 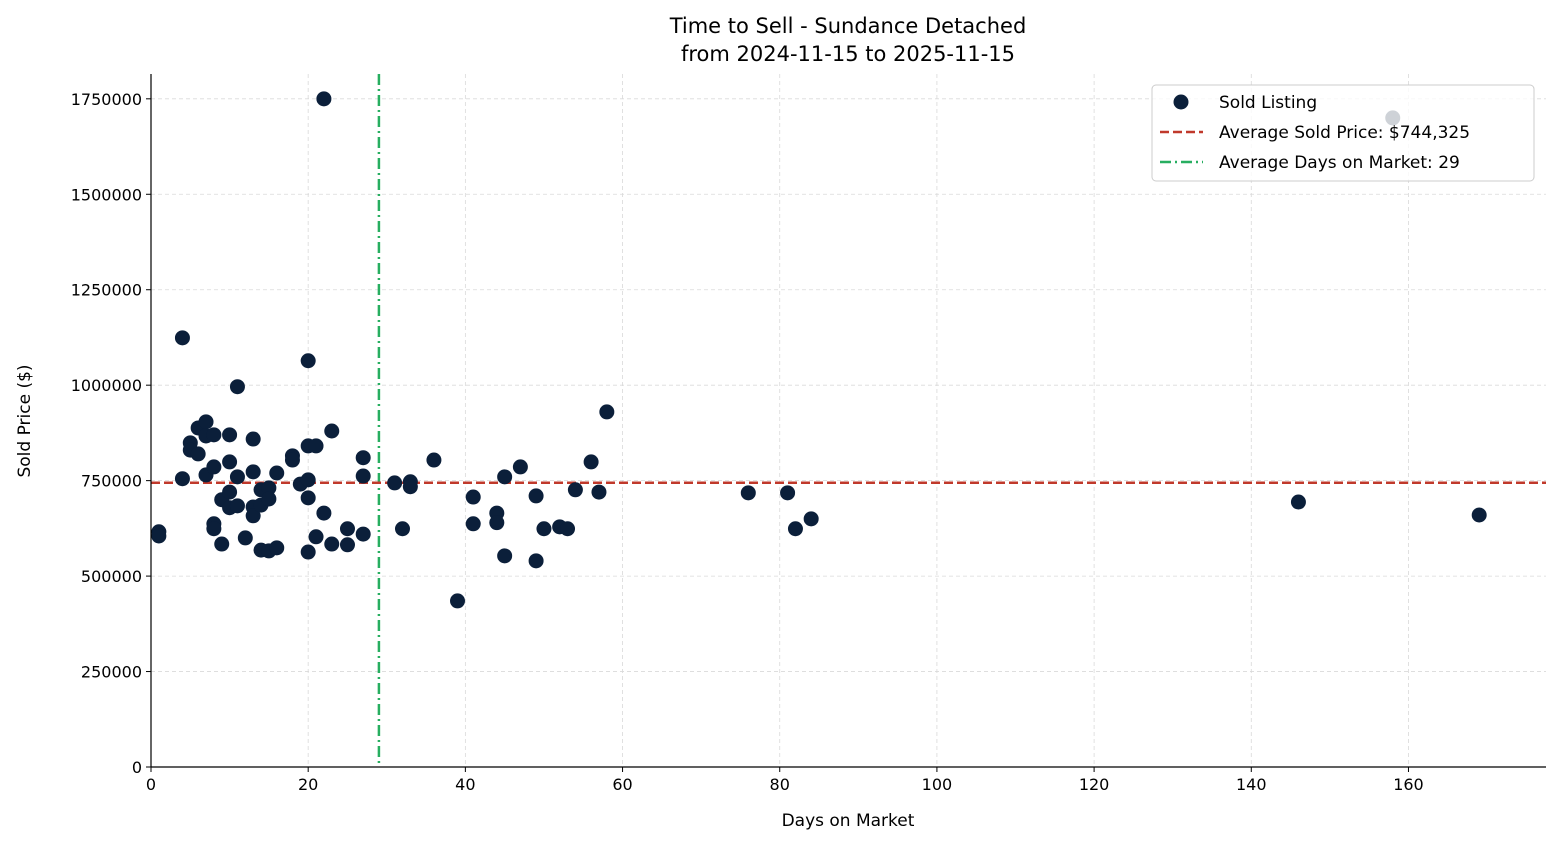 I want to click on y-tick-label: 1250000, so click(x=106, y=290).